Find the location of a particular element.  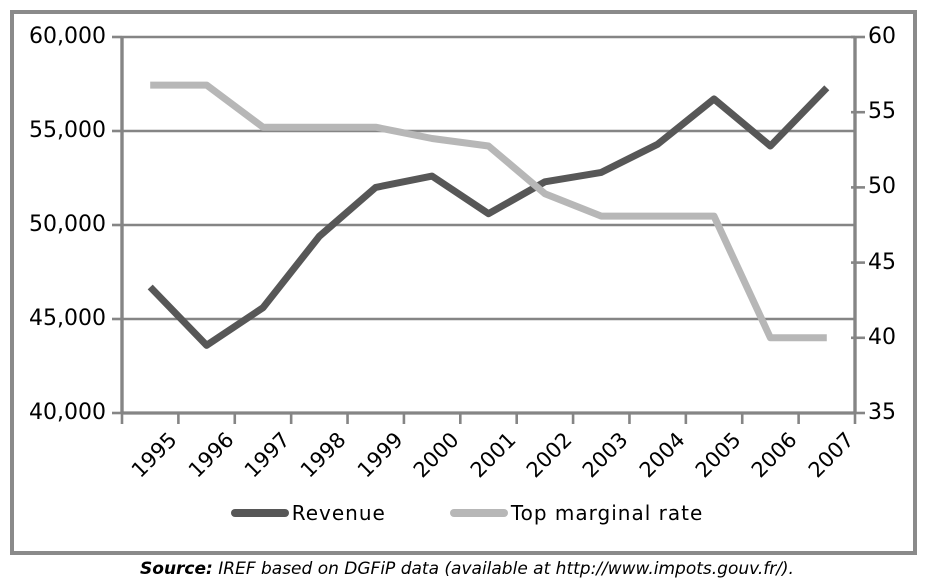

left-axis-tick-label: 50,000 is located at coordinates (67, 224).